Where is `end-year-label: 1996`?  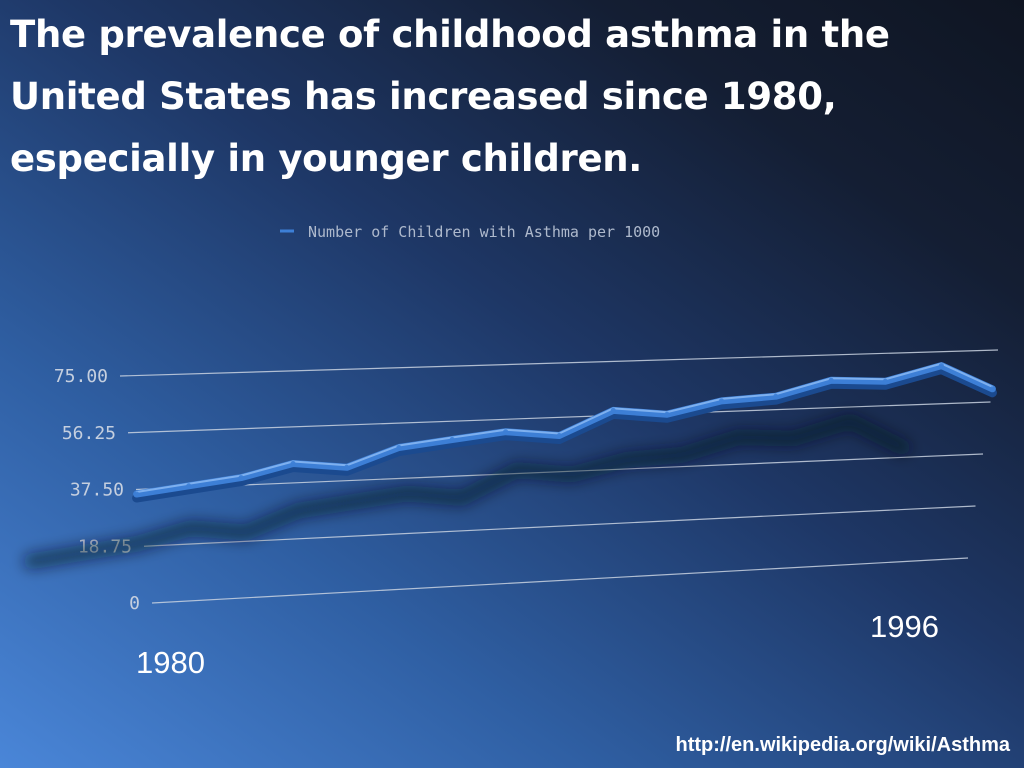 end-year-label: 1996 is located at coordinates (904, 626).